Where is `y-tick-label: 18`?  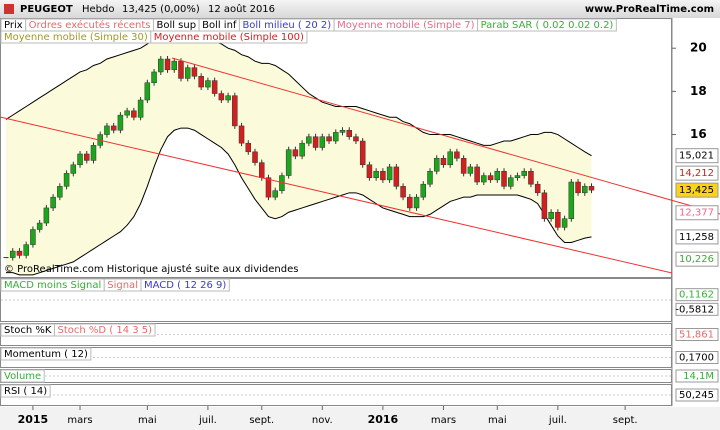 y-tick-label: 18 is located at coordinates (698, 91).